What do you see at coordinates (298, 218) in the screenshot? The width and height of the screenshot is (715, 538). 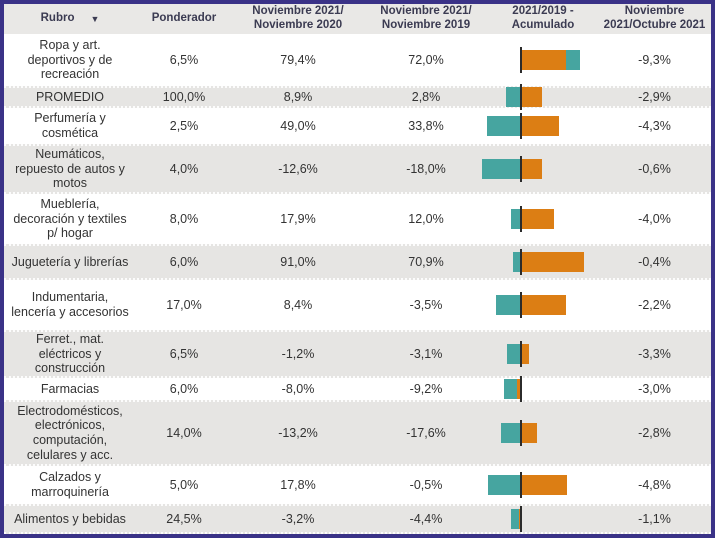 I see `cell-nov2021-nov2020: 17,9%` at bounding box center [298, 218].